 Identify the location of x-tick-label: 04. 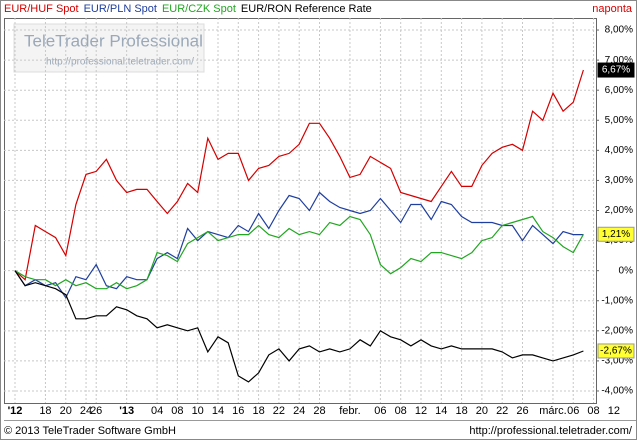
(157, 411).